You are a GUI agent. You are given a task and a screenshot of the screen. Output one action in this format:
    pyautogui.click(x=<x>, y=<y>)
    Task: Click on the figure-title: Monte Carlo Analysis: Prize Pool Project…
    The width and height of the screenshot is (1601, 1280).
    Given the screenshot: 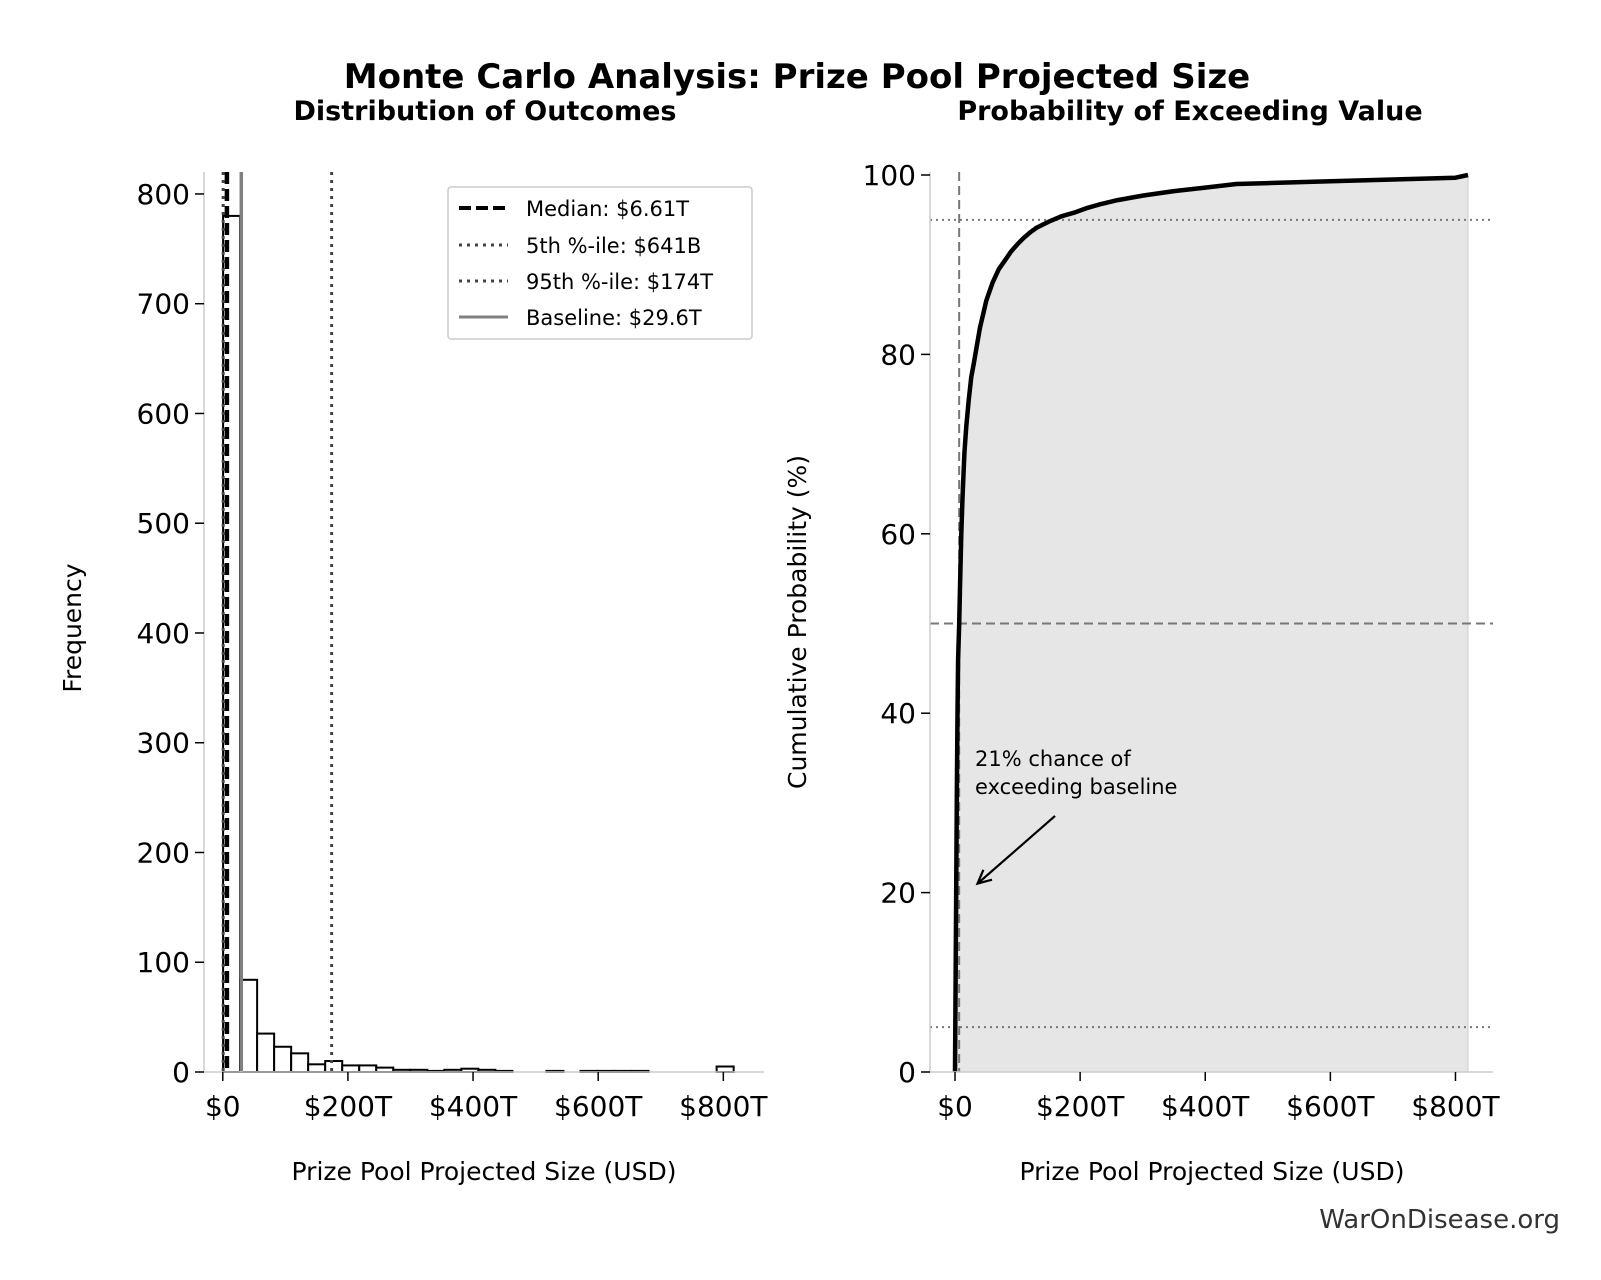 What is the action you would take?
    pyautogui.click(x=797, y=77)
    